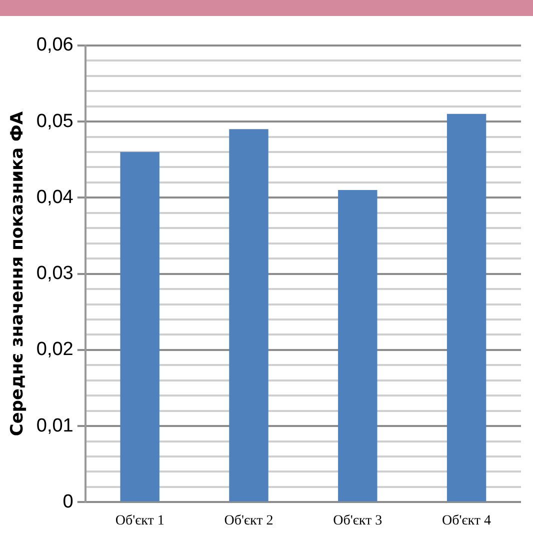 Image resolution: width=533 pixels, height=543 pixels. I want to click on x-tick-label: Об'єкт 3, so click(357, 520).